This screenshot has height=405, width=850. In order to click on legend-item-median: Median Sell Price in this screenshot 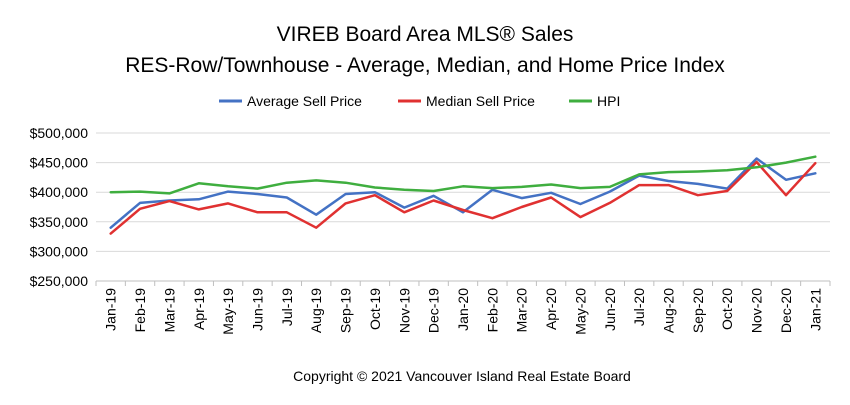, I will do `click(466, 101)`.